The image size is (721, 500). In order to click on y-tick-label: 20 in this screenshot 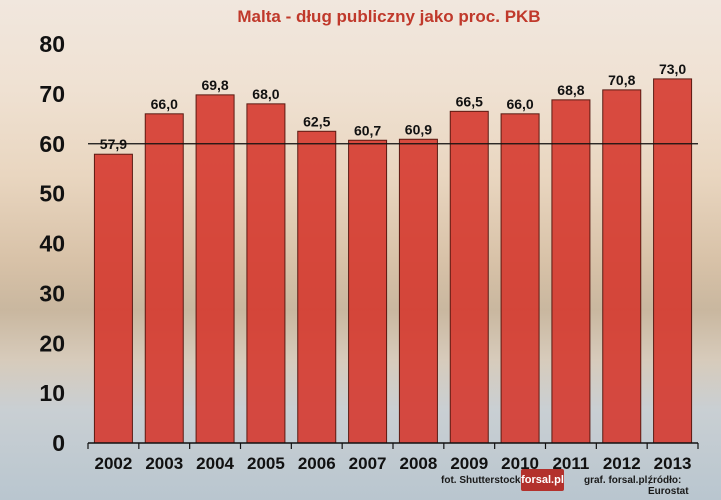, I will do `click(52, 343)`.